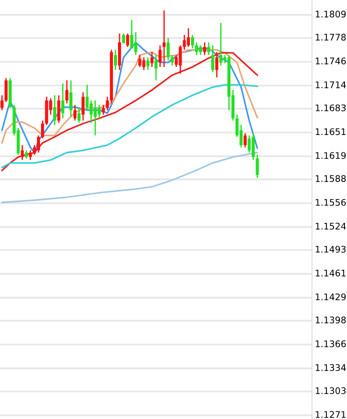  Describe the element at coordinates (331, 132) in the screenshot. I see `y-tick-label: 1.1651` at that location.